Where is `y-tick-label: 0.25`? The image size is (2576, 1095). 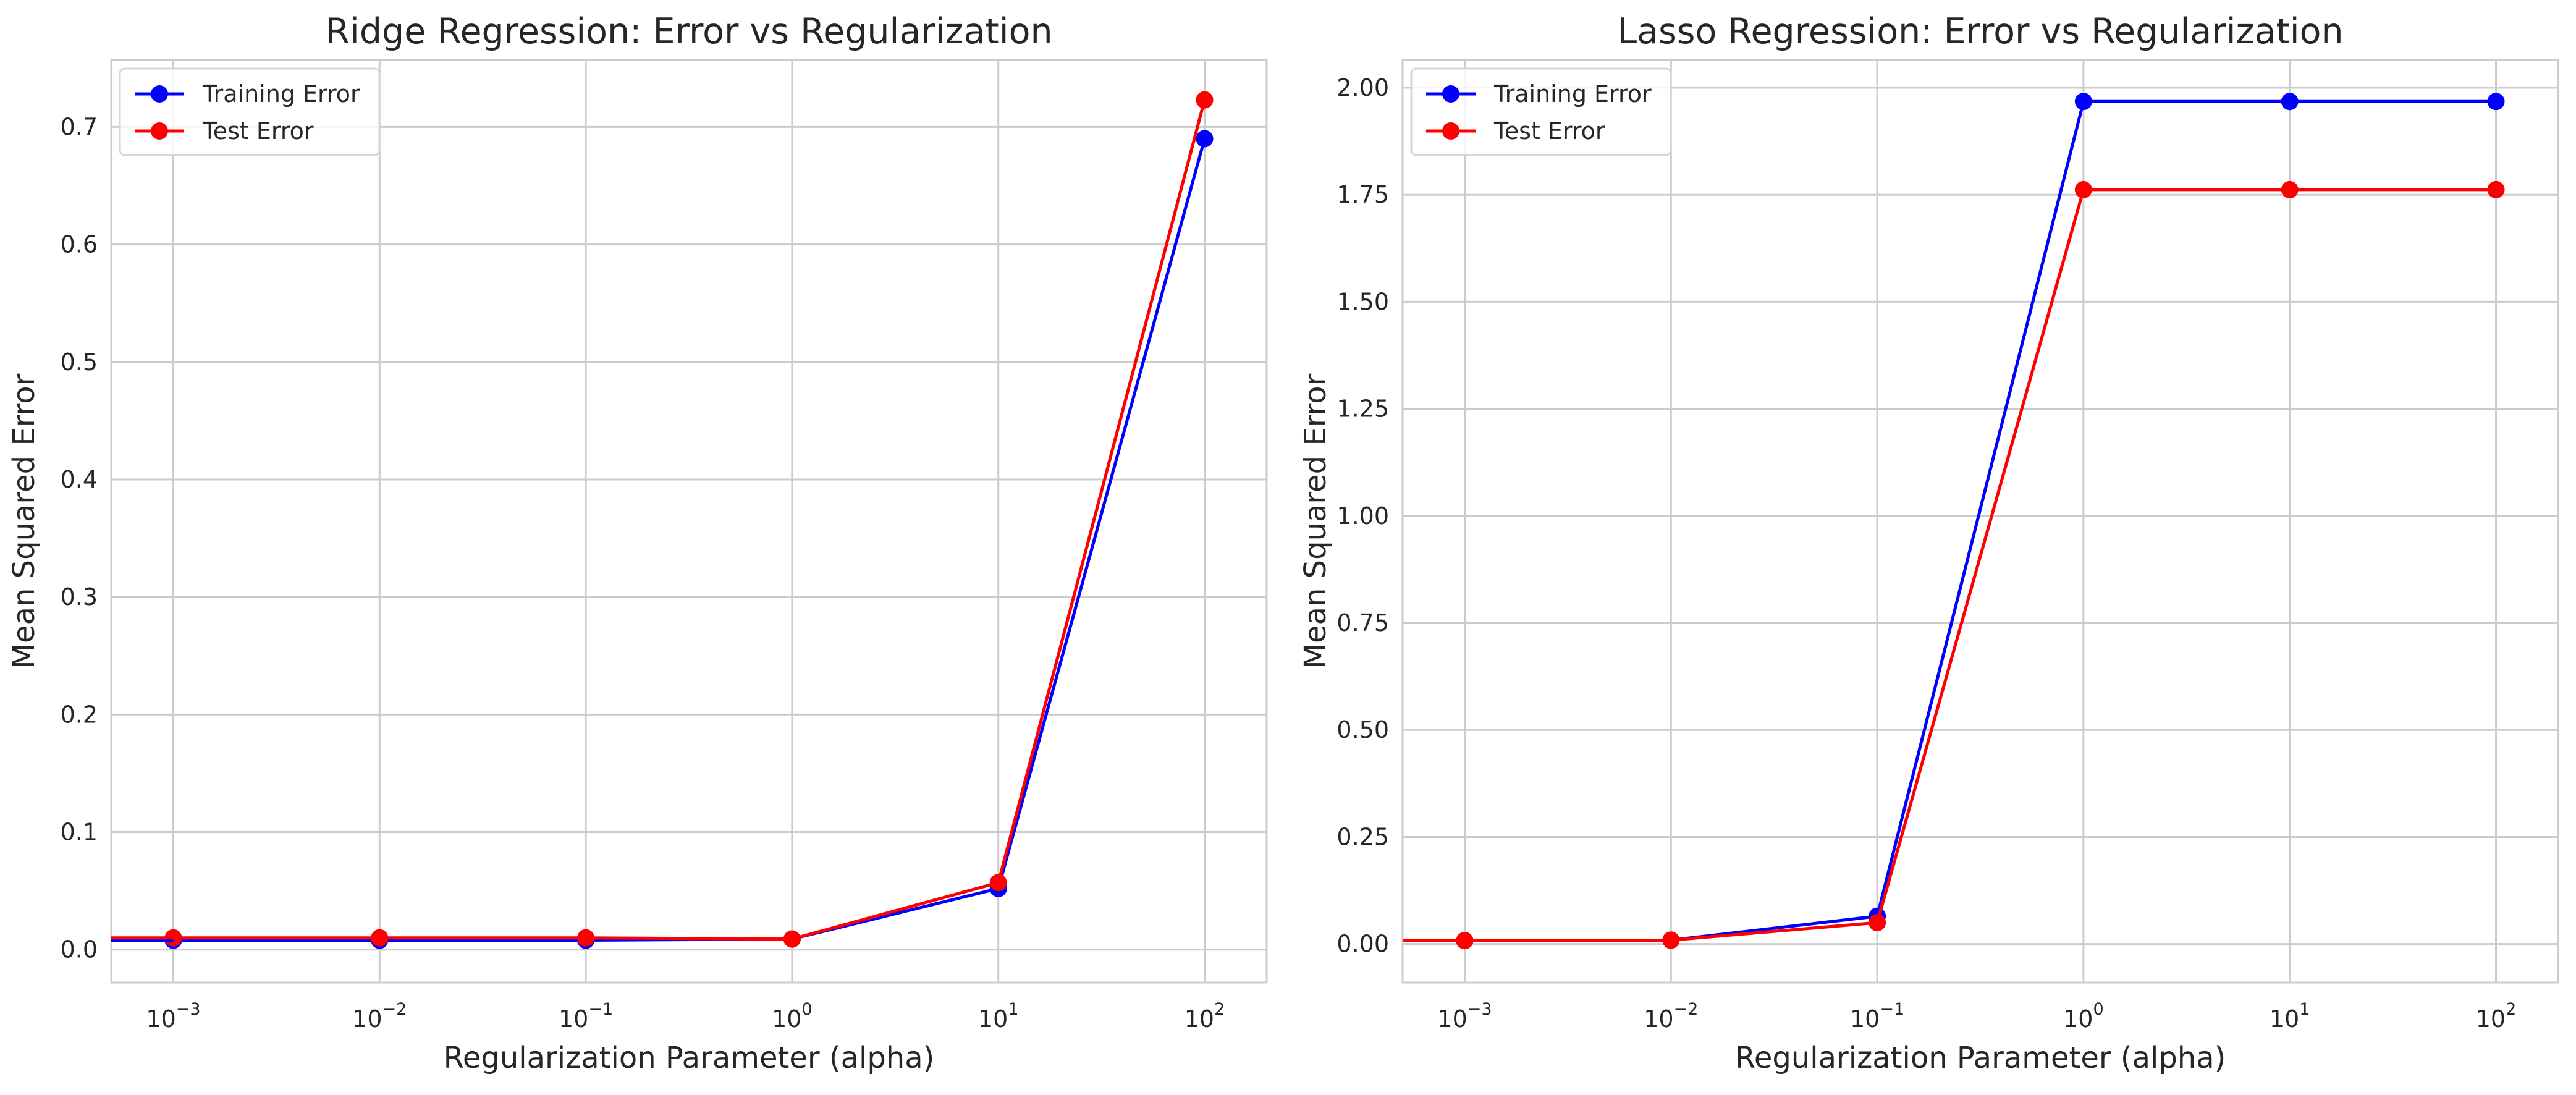
y-tick-label: 0.25 is located at coordinates (1363, 836).